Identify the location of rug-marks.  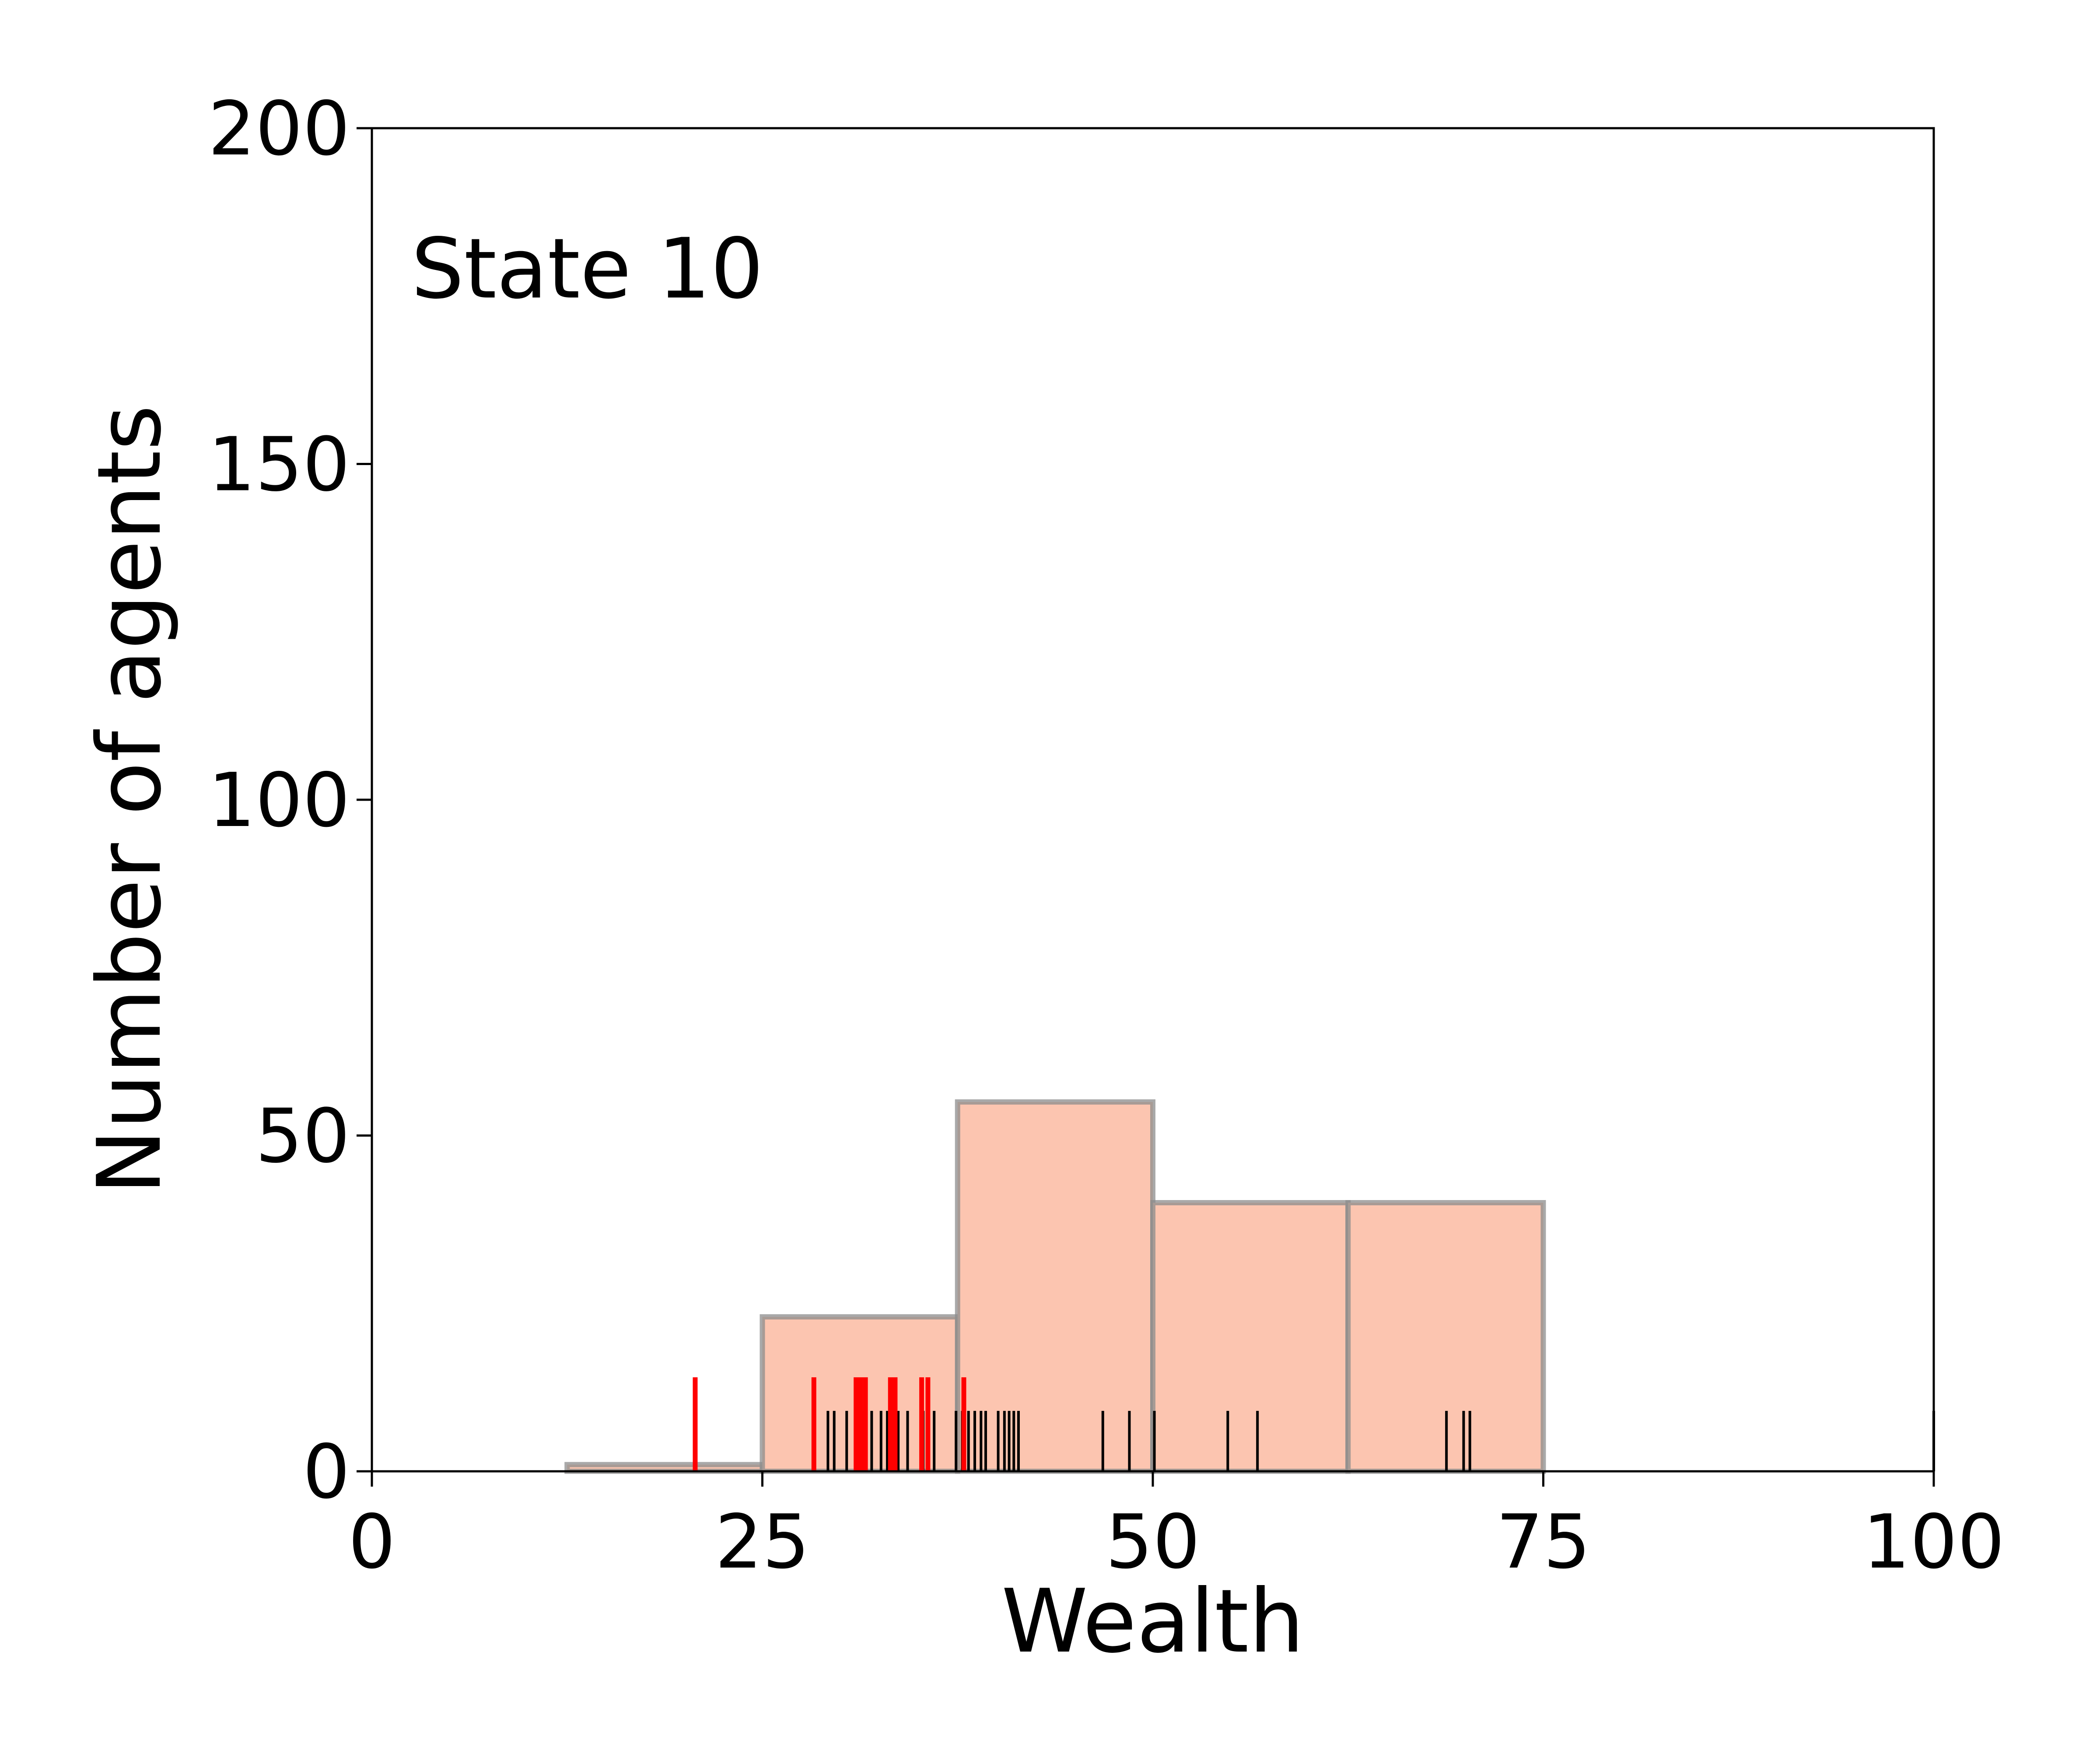
(1314, 1424).